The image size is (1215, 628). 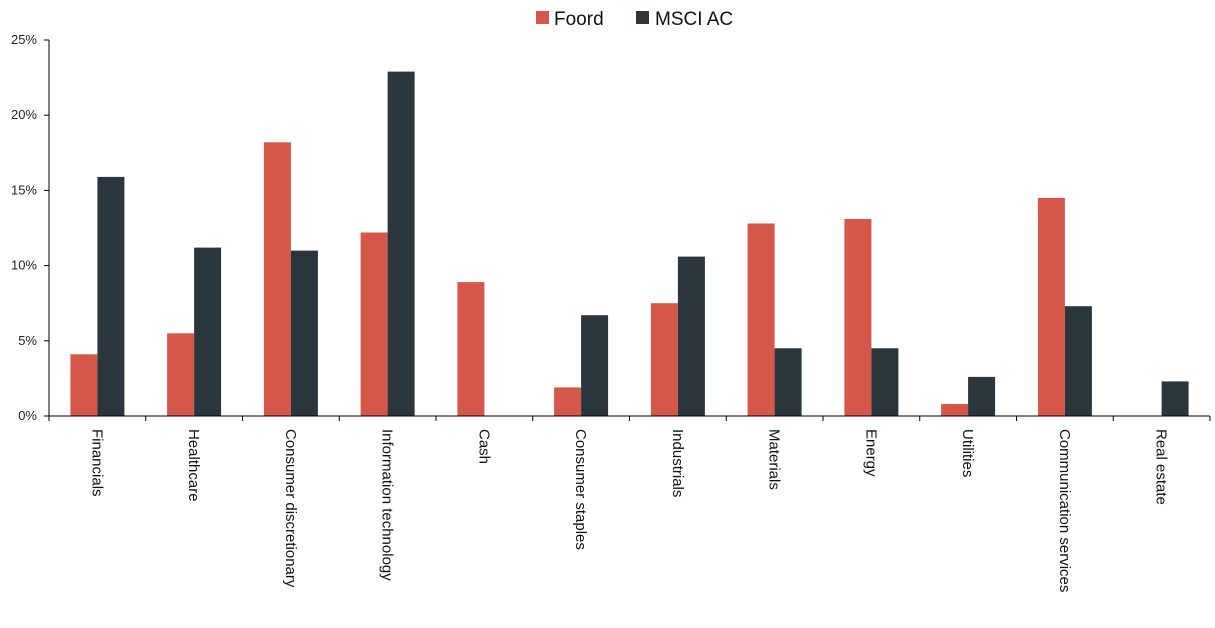 What do you see at coordinates (694, 19) in the screenshot?
I see `legend-label-msci-ac: MSCI AC` at bounding box center [694, 19].